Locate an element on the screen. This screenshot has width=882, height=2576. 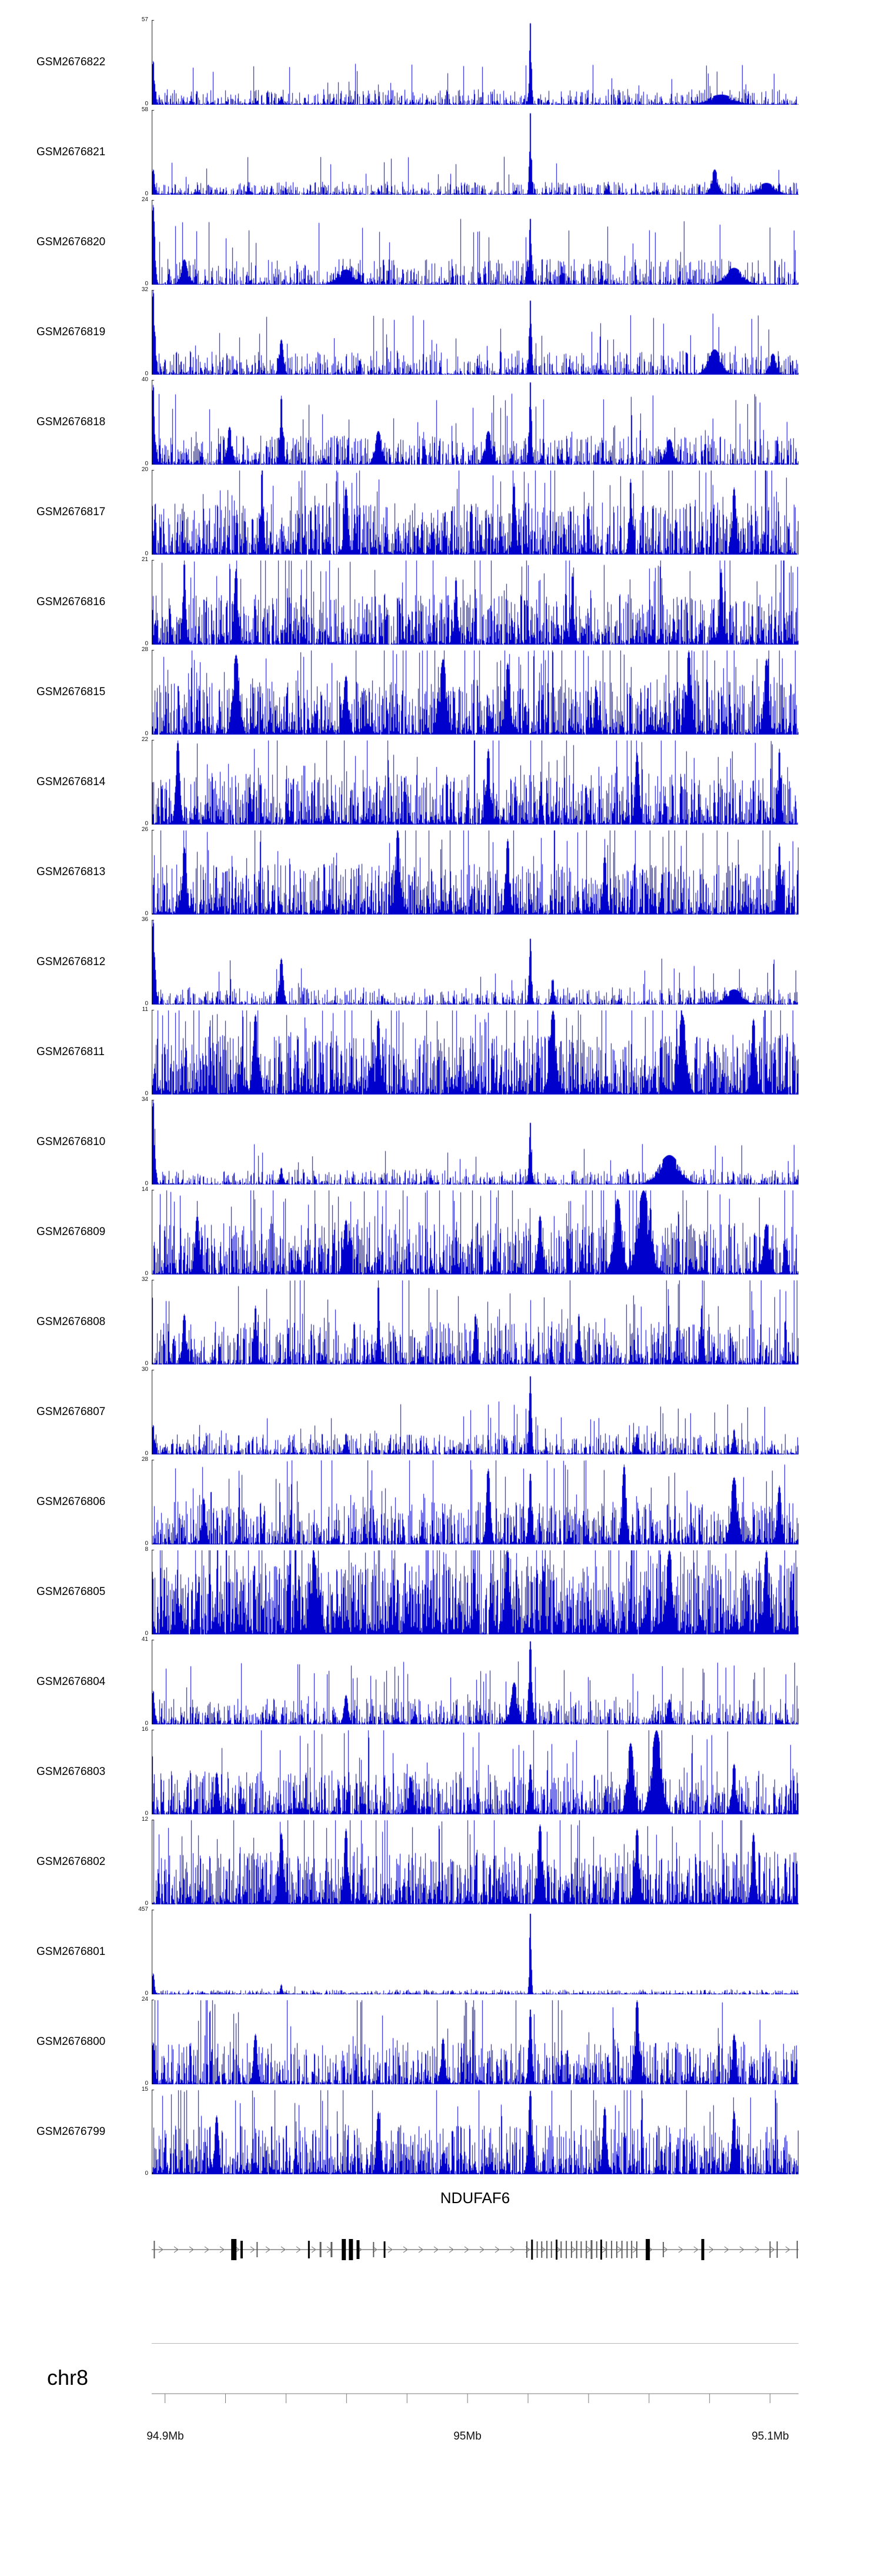
signal-track-row: GSM2676799 15 0 is located at coordinates (441, 2131).